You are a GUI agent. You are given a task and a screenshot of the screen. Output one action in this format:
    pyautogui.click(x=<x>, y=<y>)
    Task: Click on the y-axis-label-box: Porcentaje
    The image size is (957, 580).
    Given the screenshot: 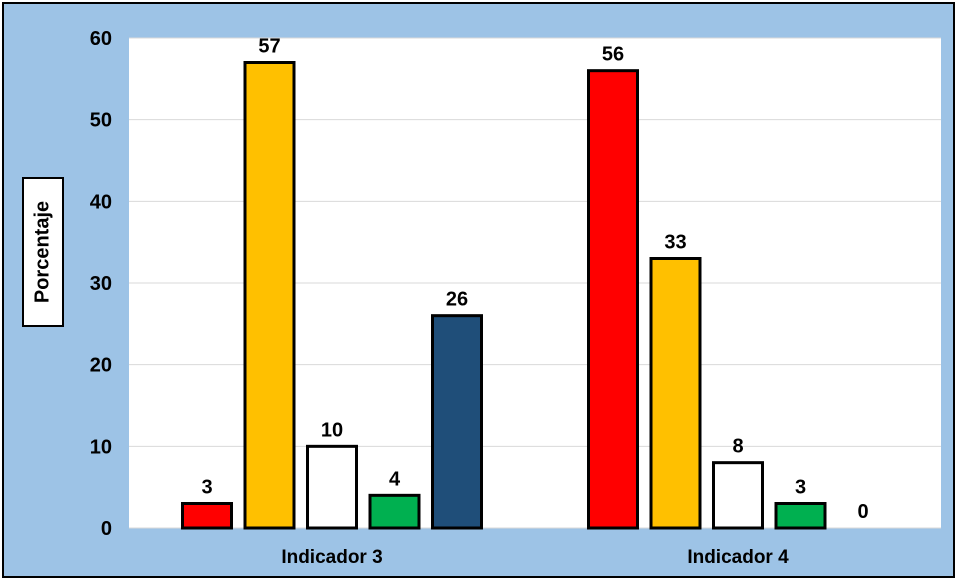 What is the action you would take?
    pyautogui.click(x=43, y=252)
    